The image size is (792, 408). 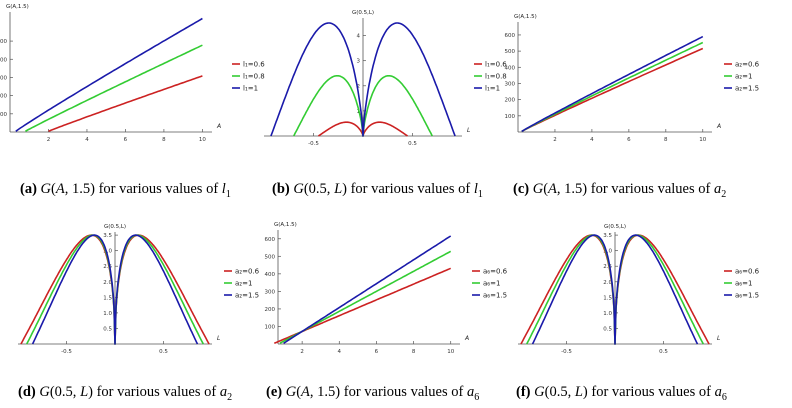 I want to click on legend-label: a₆=1, so click(x=743, y=284).